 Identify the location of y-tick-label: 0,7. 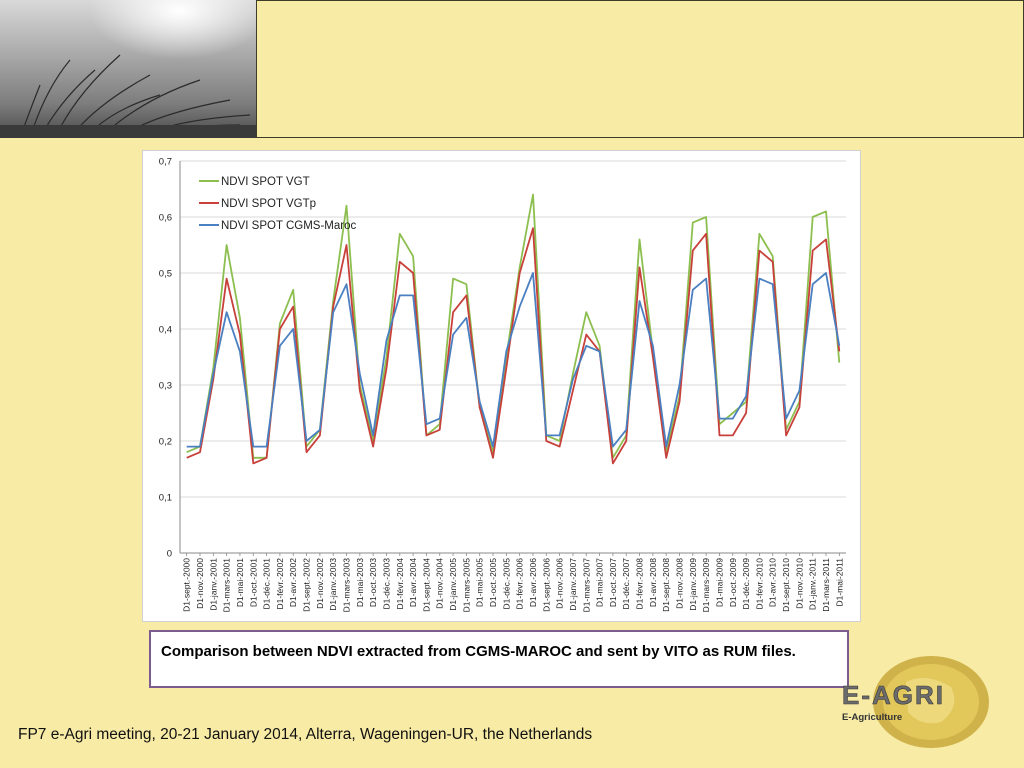
(165, 162).